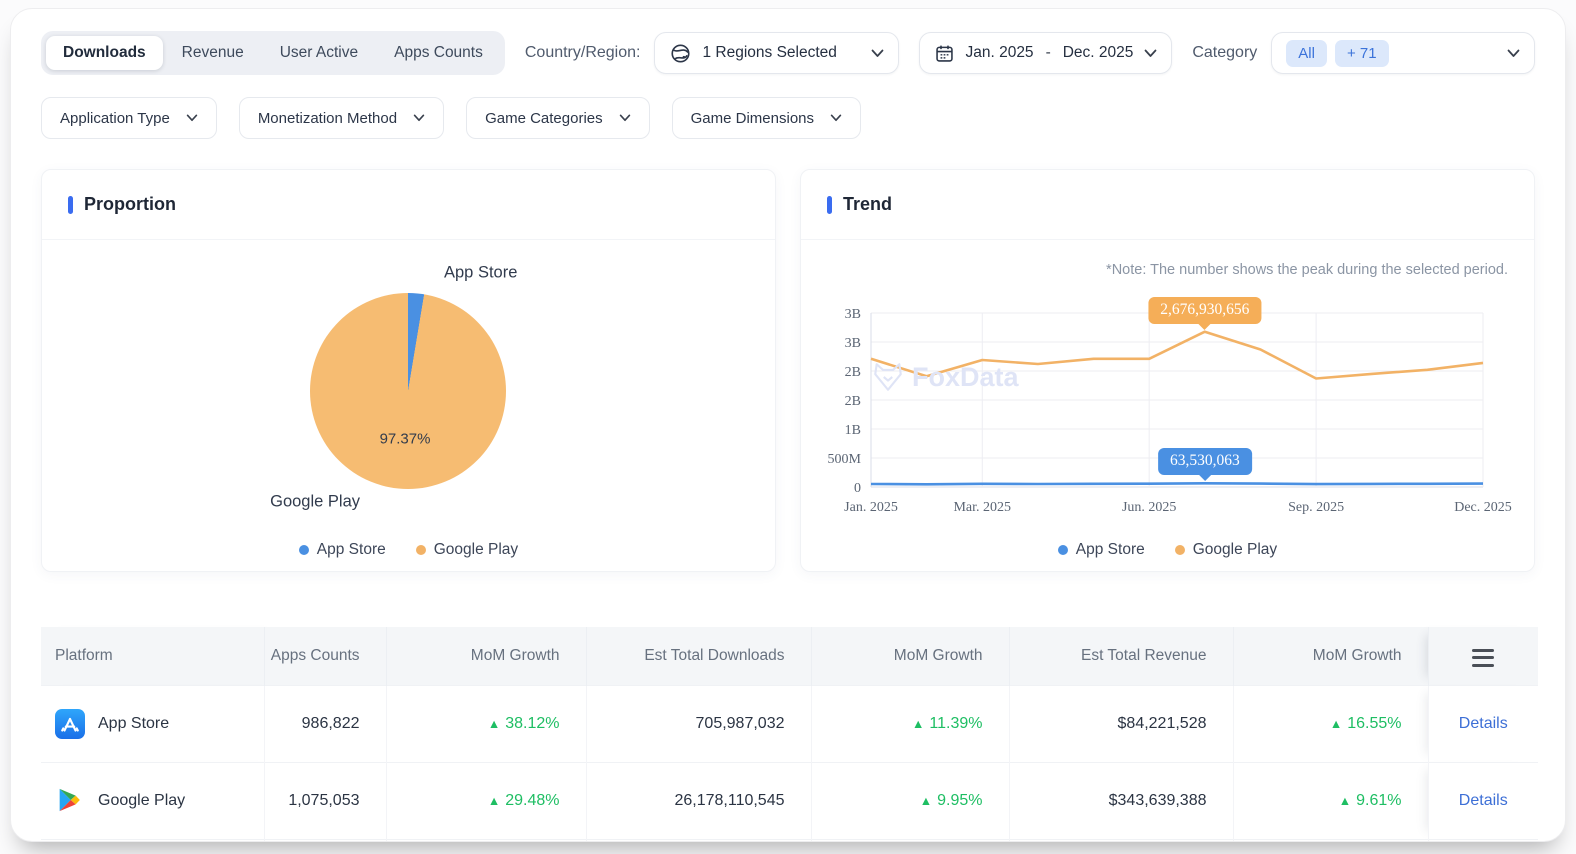 Image resolution: width=1576 pixels, height=854 pixels. I want to click on proportion-title: Proportion, so click(130, 204).